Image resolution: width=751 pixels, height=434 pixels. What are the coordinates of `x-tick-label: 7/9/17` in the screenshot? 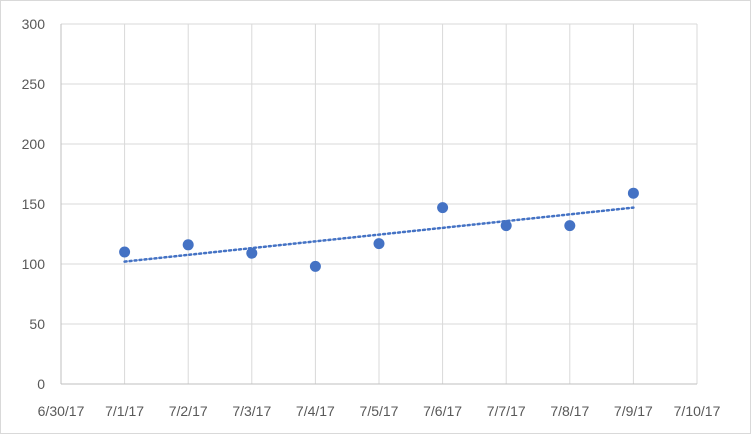 It's located at (633, 411).